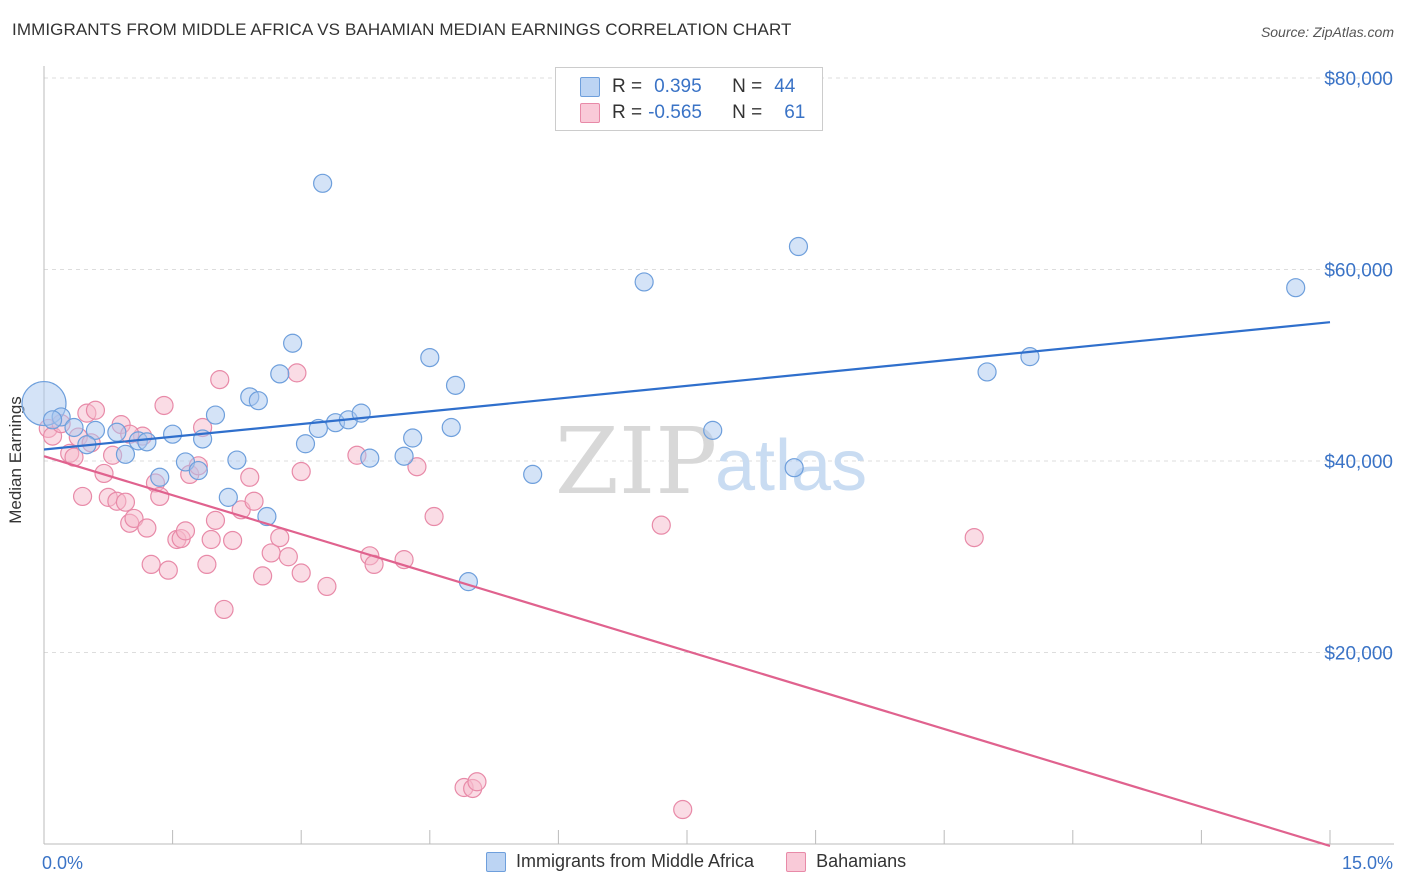 This screenshot has height=892, width=1406. Describe the element at coordinates (687, 386) in the screenshot. I see `trend-line-middle-africa` at that location.